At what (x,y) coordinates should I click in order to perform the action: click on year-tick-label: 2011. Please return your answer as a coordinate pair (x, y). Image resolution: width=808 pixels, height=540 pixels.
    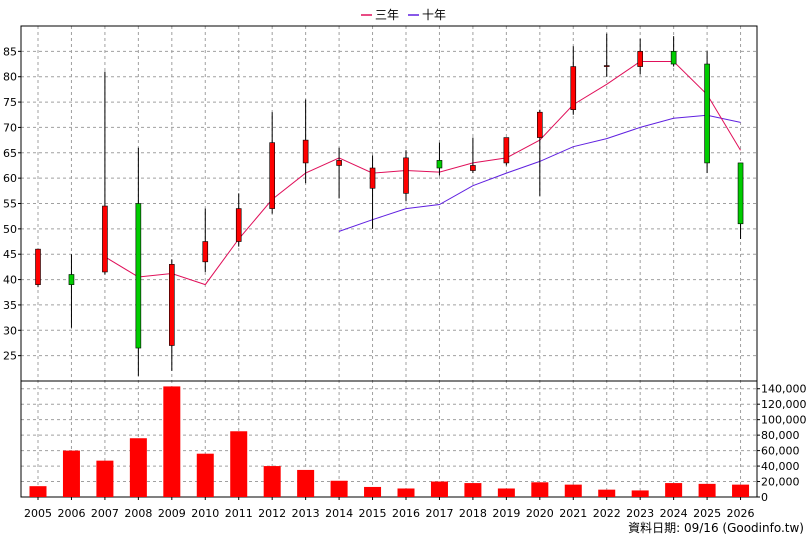
    Looking at the image, I should click on (239, 513).